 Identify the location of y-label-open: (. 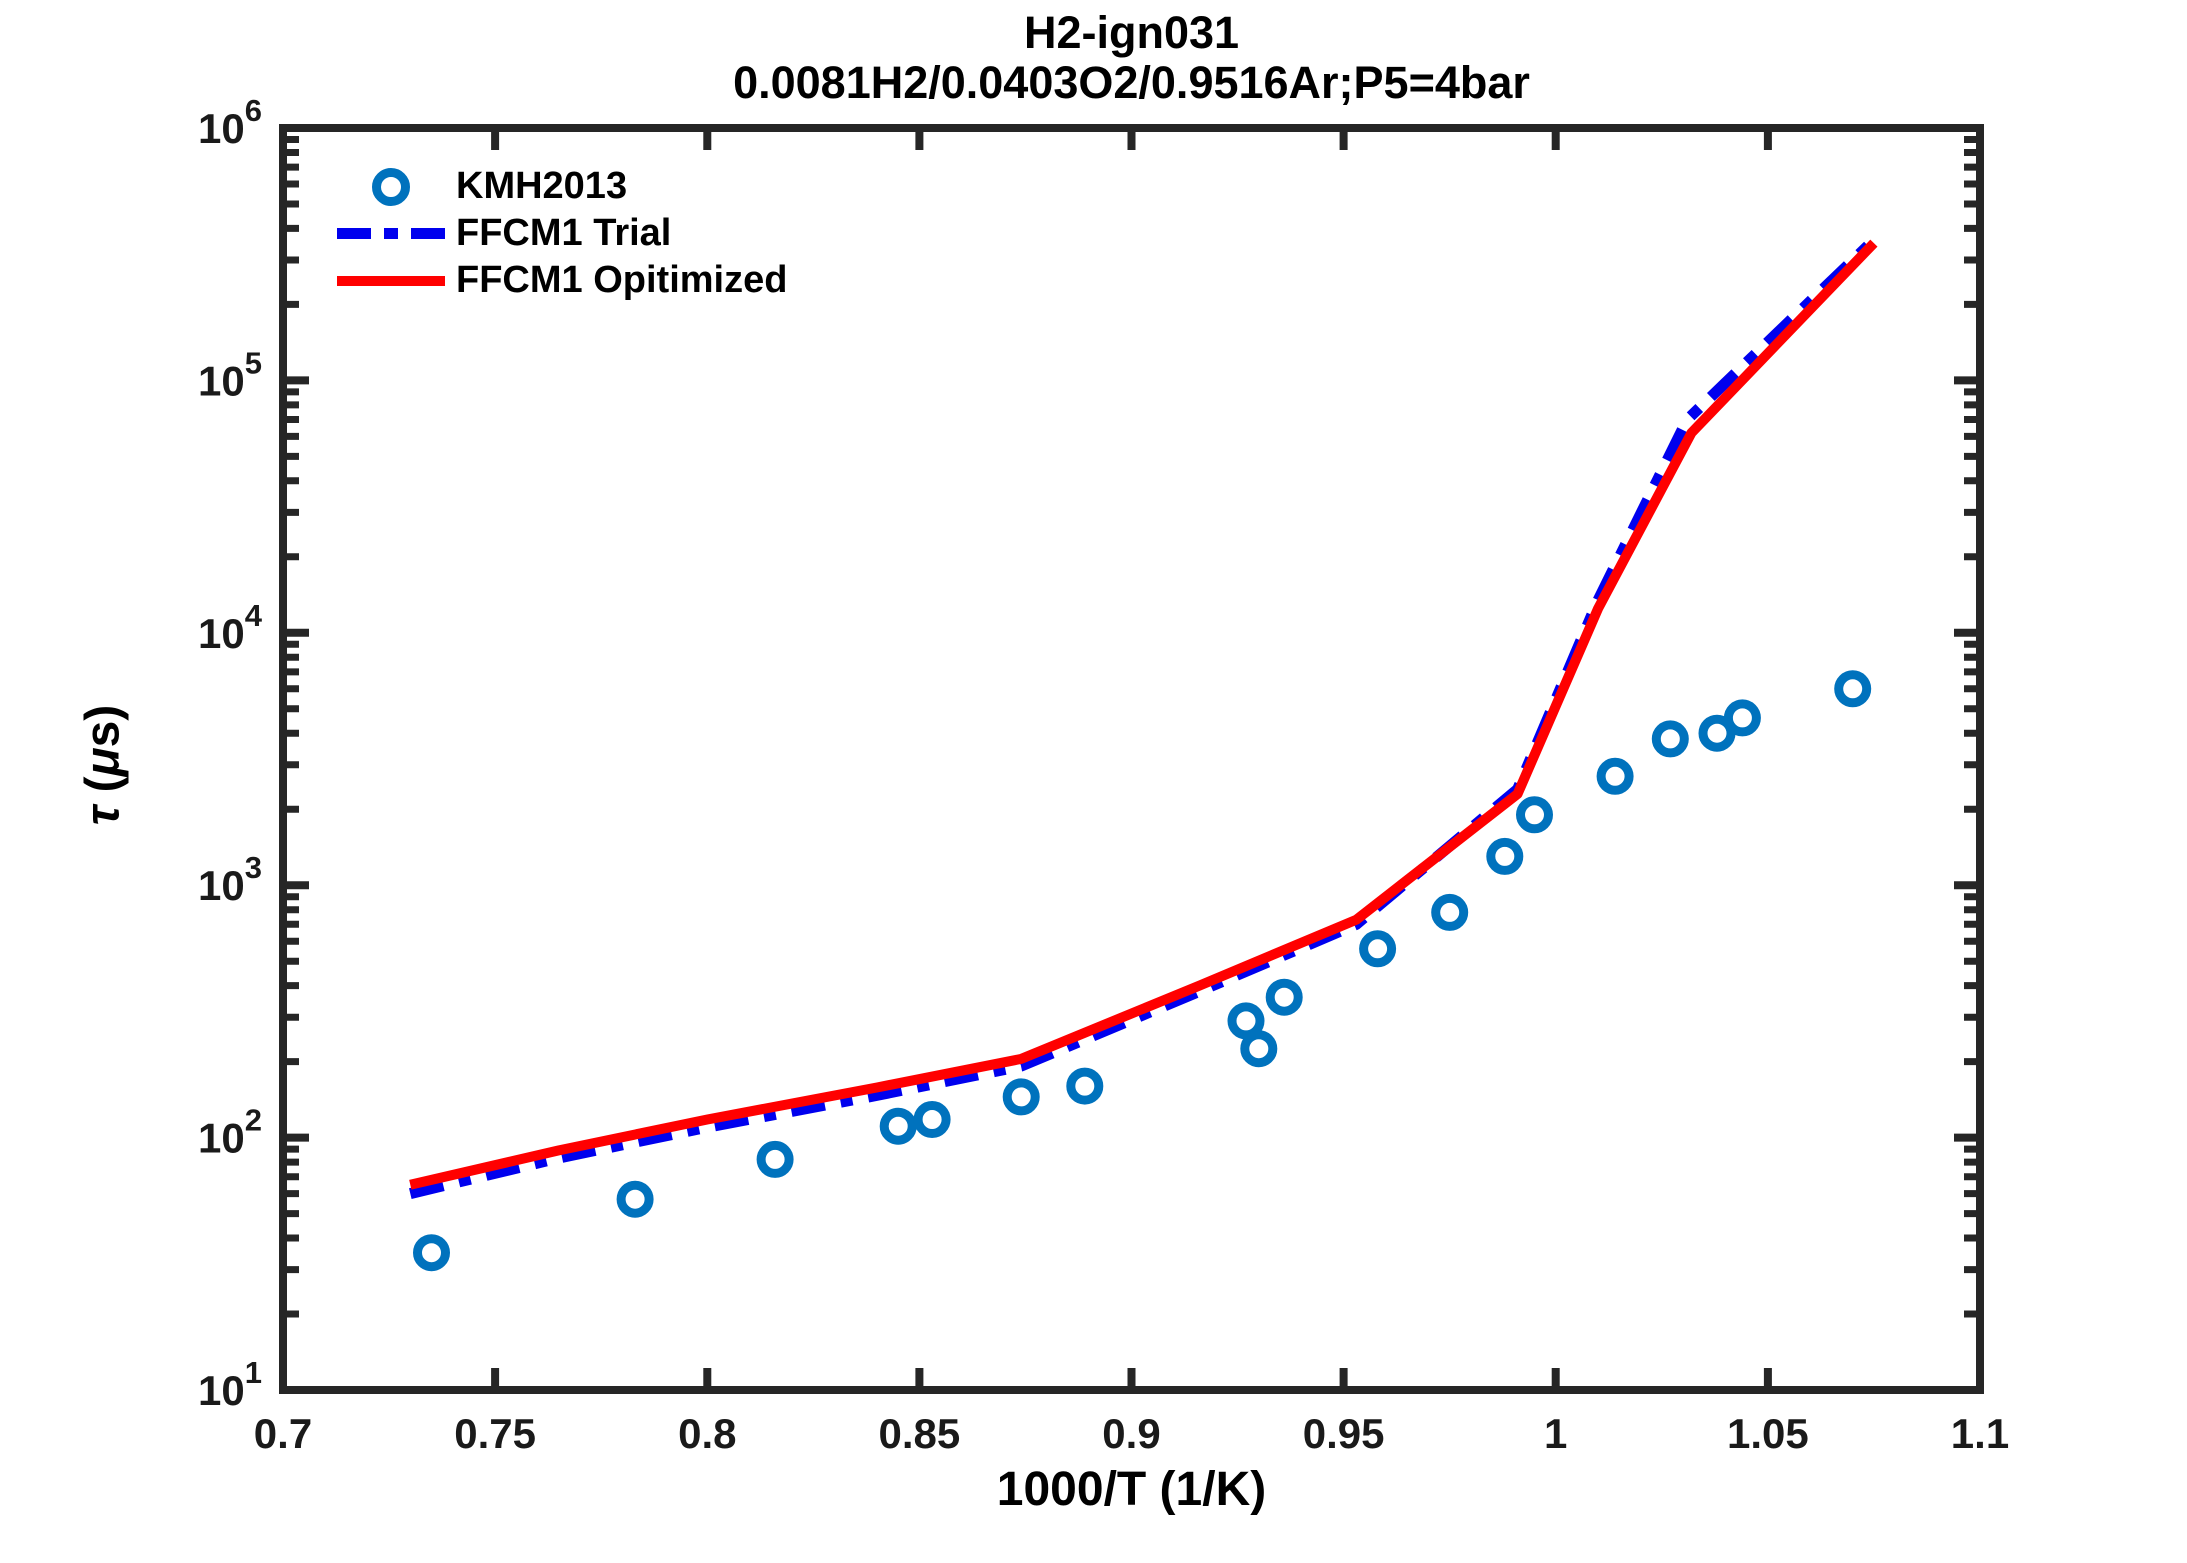
(103, 791).